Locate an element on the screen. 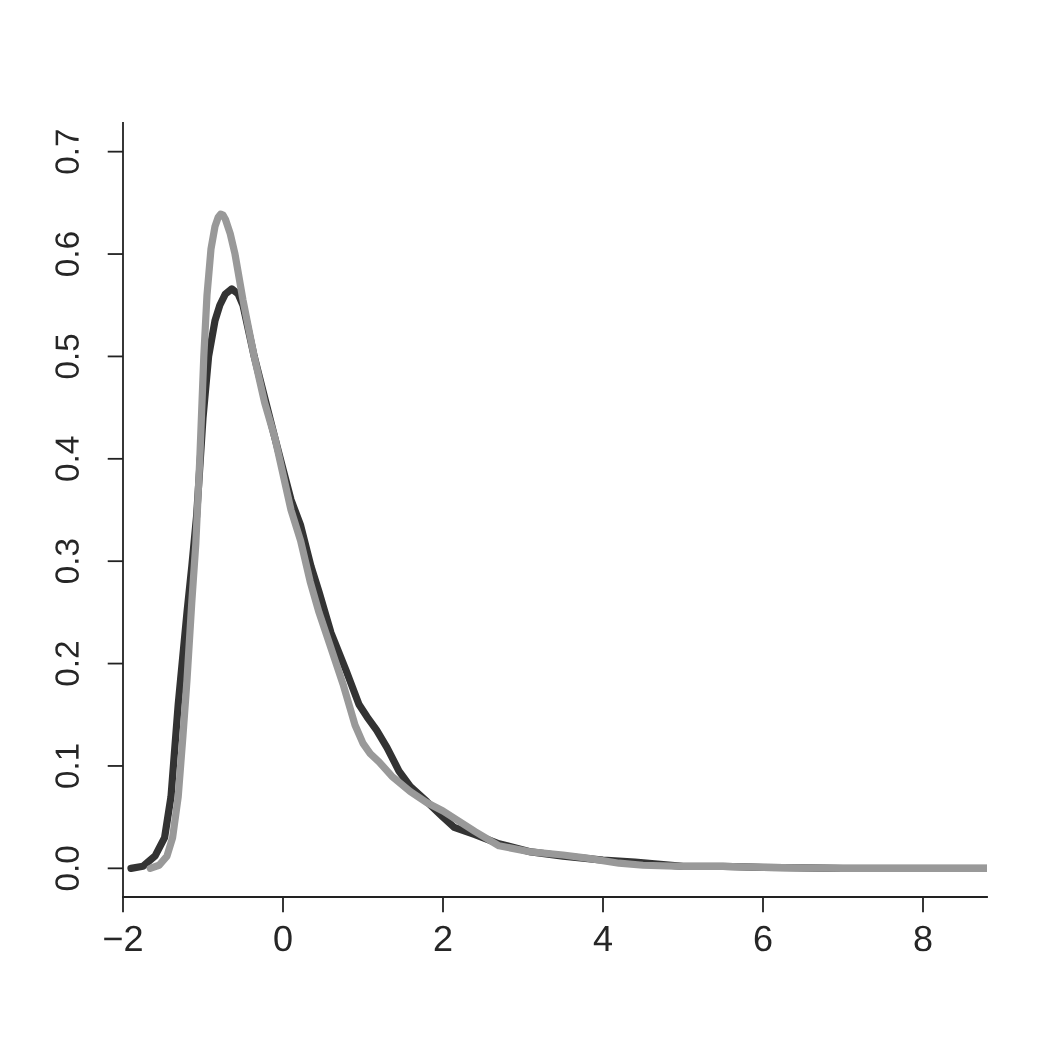  y-tick-label: 0.6 is located at coordinates (67, 254).